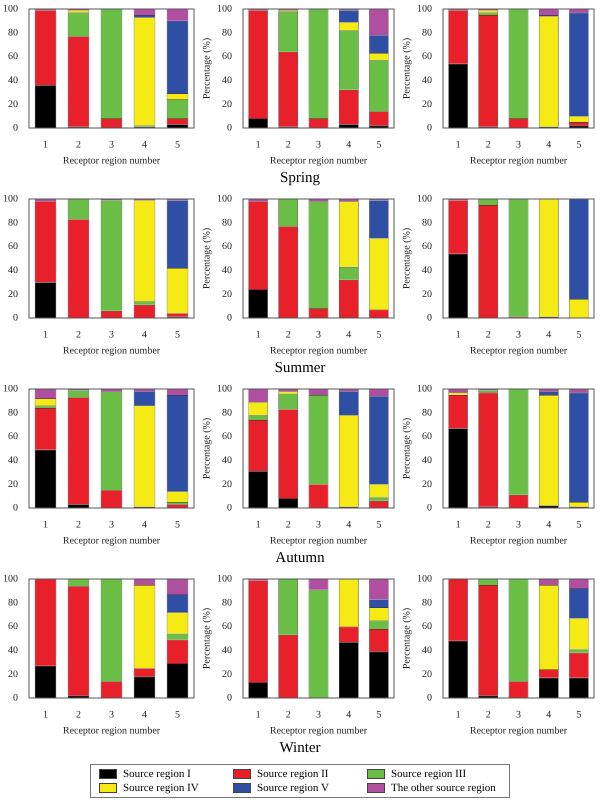 The height and width of the screenshot is (809, 600). Describe the element at coordinates (293, 774) in the screenshot. I see `legend-label: Source region II` at that location.